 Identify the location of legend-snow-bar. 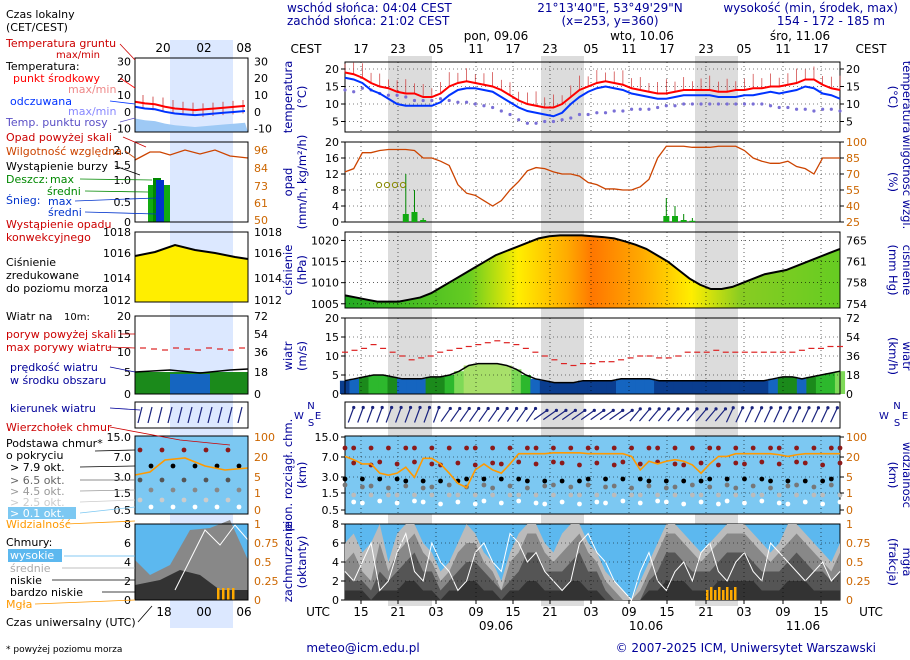
(160, 201).